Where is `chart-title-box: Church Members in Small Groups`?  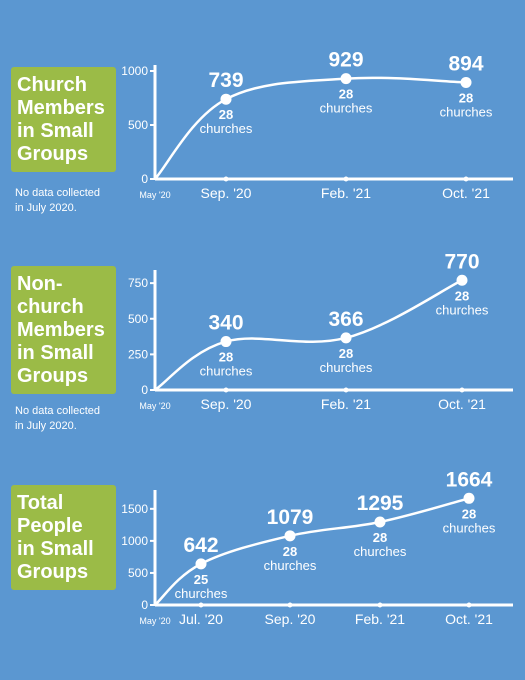 chart-title-box: Church Members in Small Groups is located at coordinates (63, 119).